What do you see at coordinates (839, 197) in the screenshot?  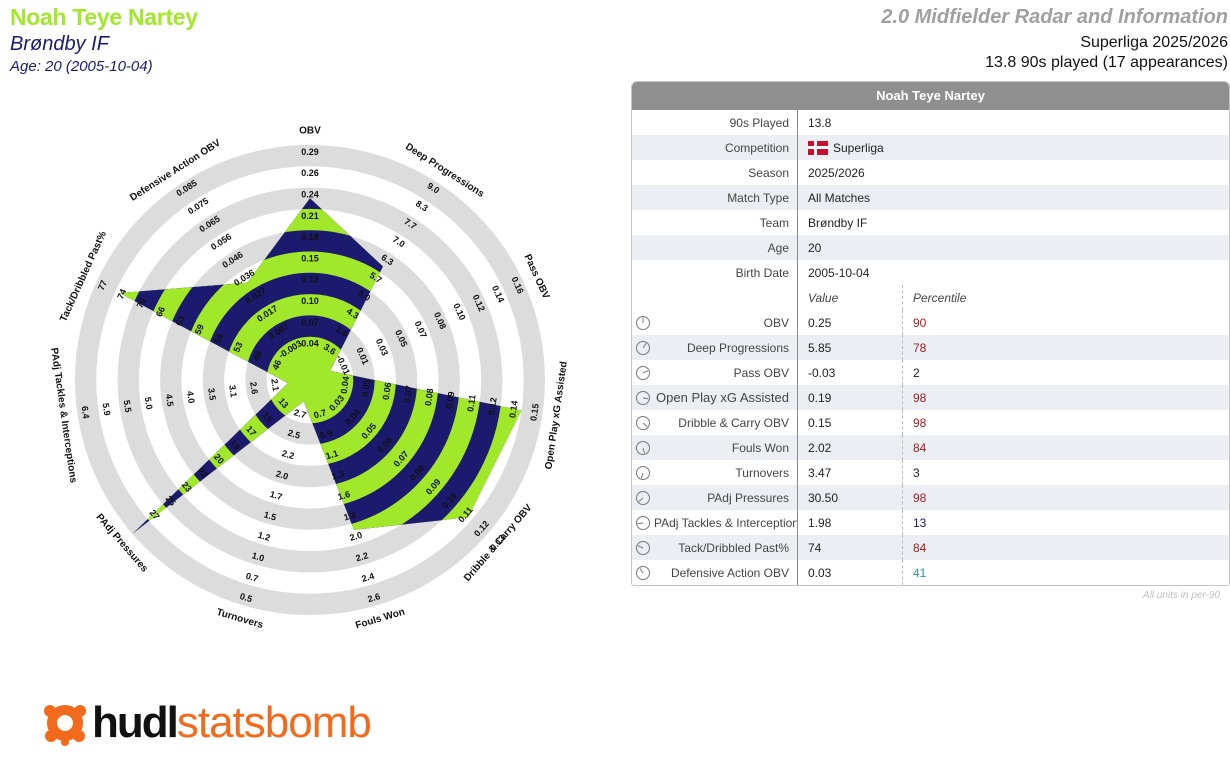 I see `info-row-value-text: All Matches` at bounding box center [839, 197].